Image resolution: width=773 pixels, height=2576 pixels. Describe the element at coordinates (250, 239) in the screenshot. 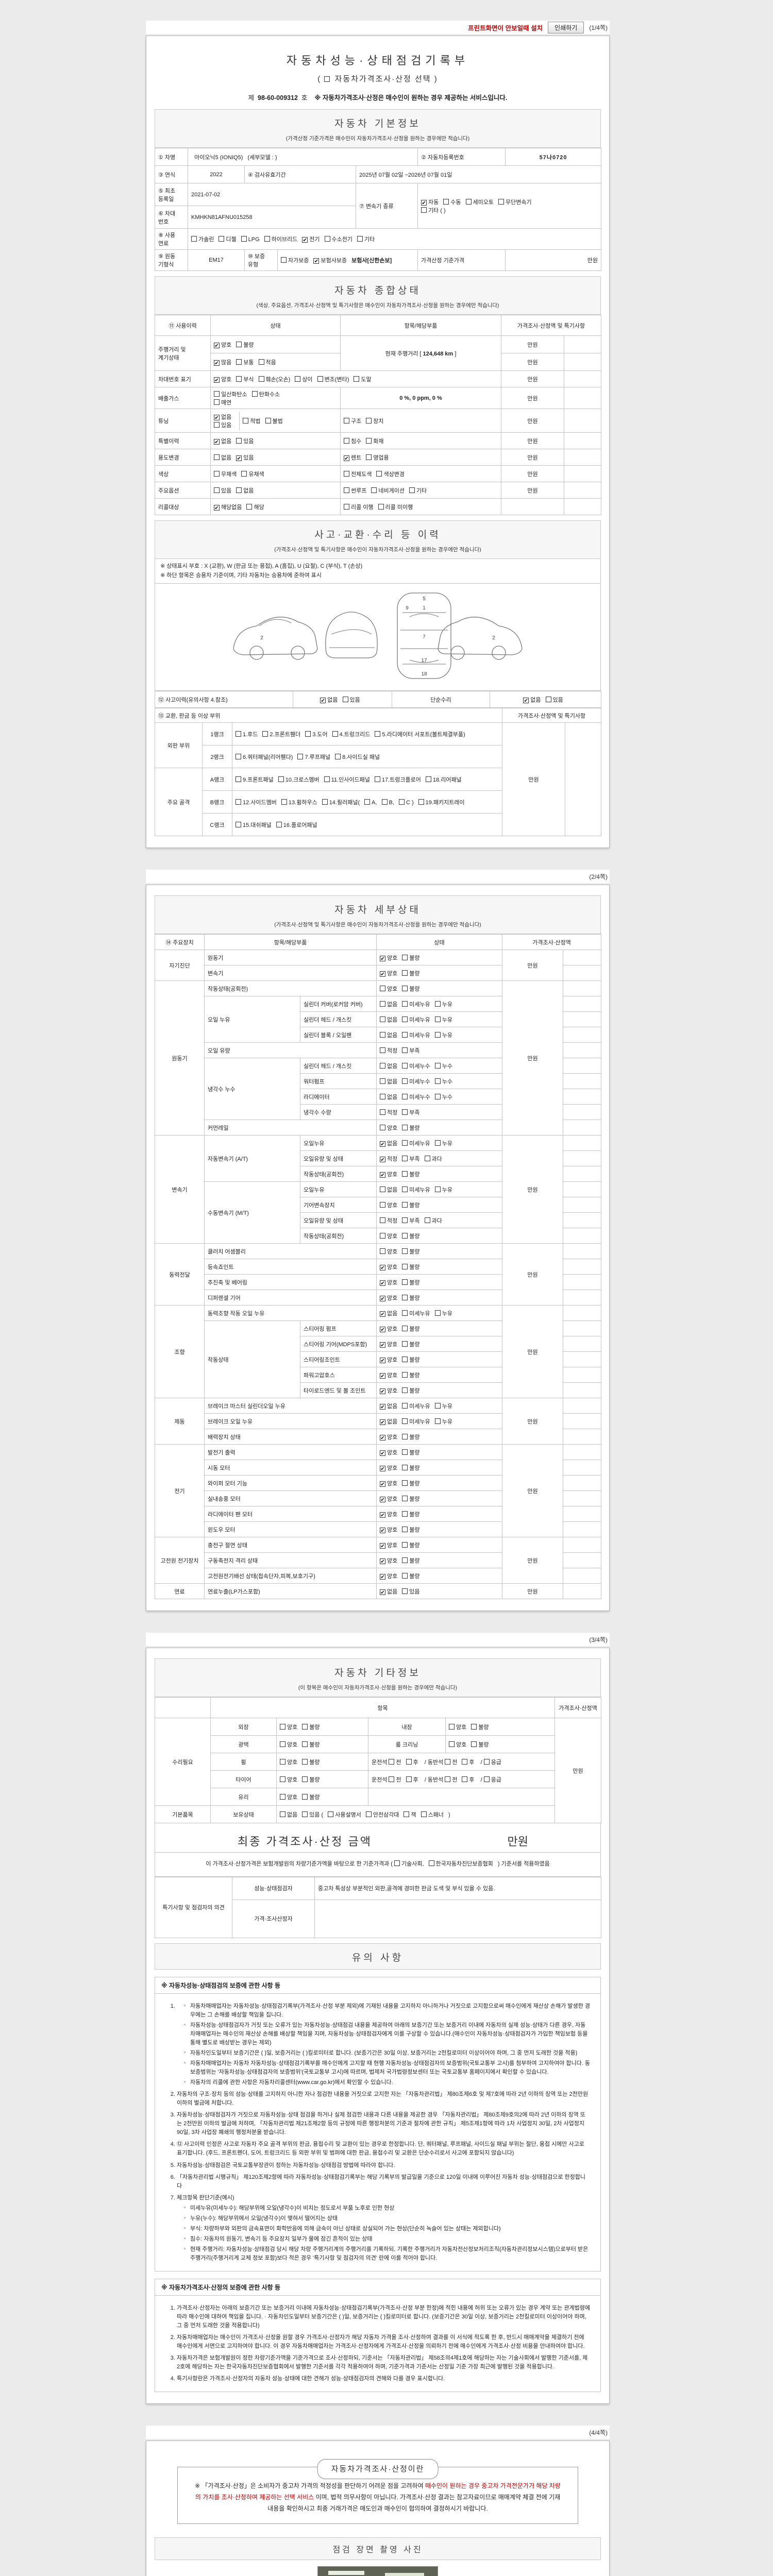

I see `checkbox-option: LPG` at that location.